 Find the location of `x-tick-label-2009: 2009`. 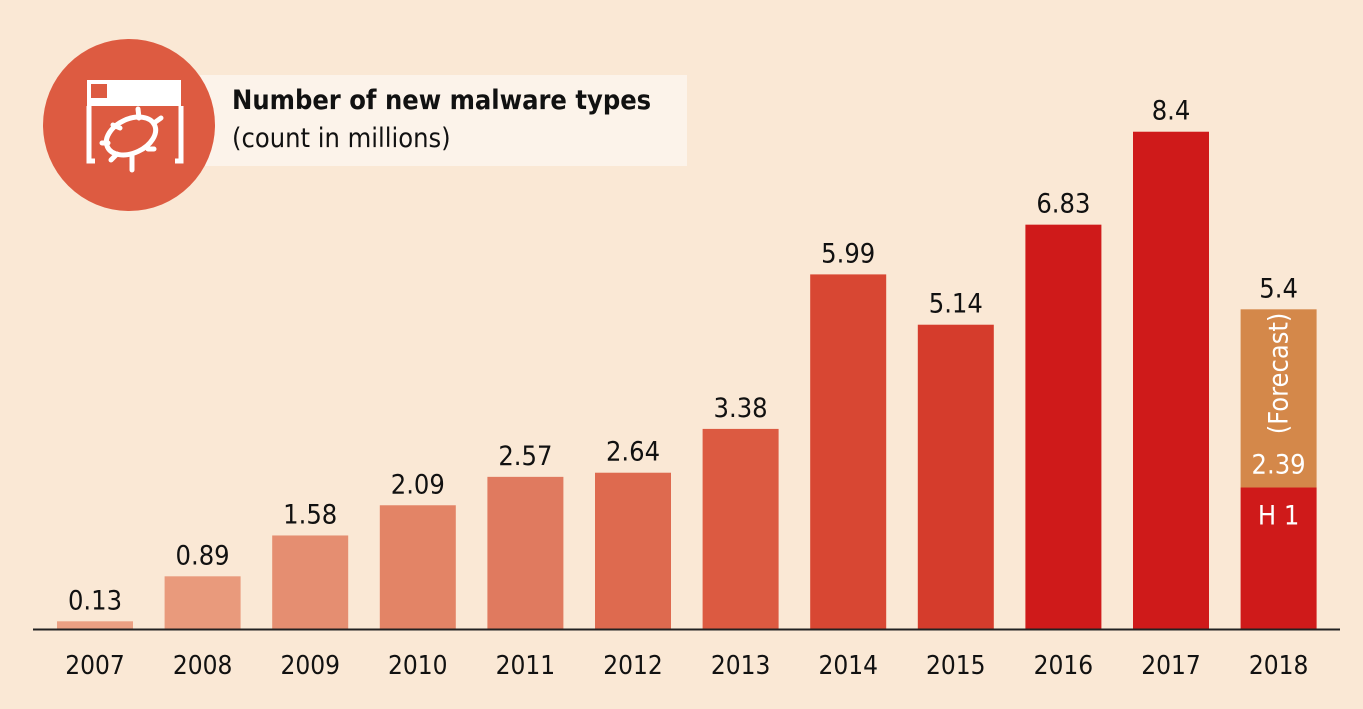

x-tick-label-2009: 2009 is located at coordinates (310, 666).